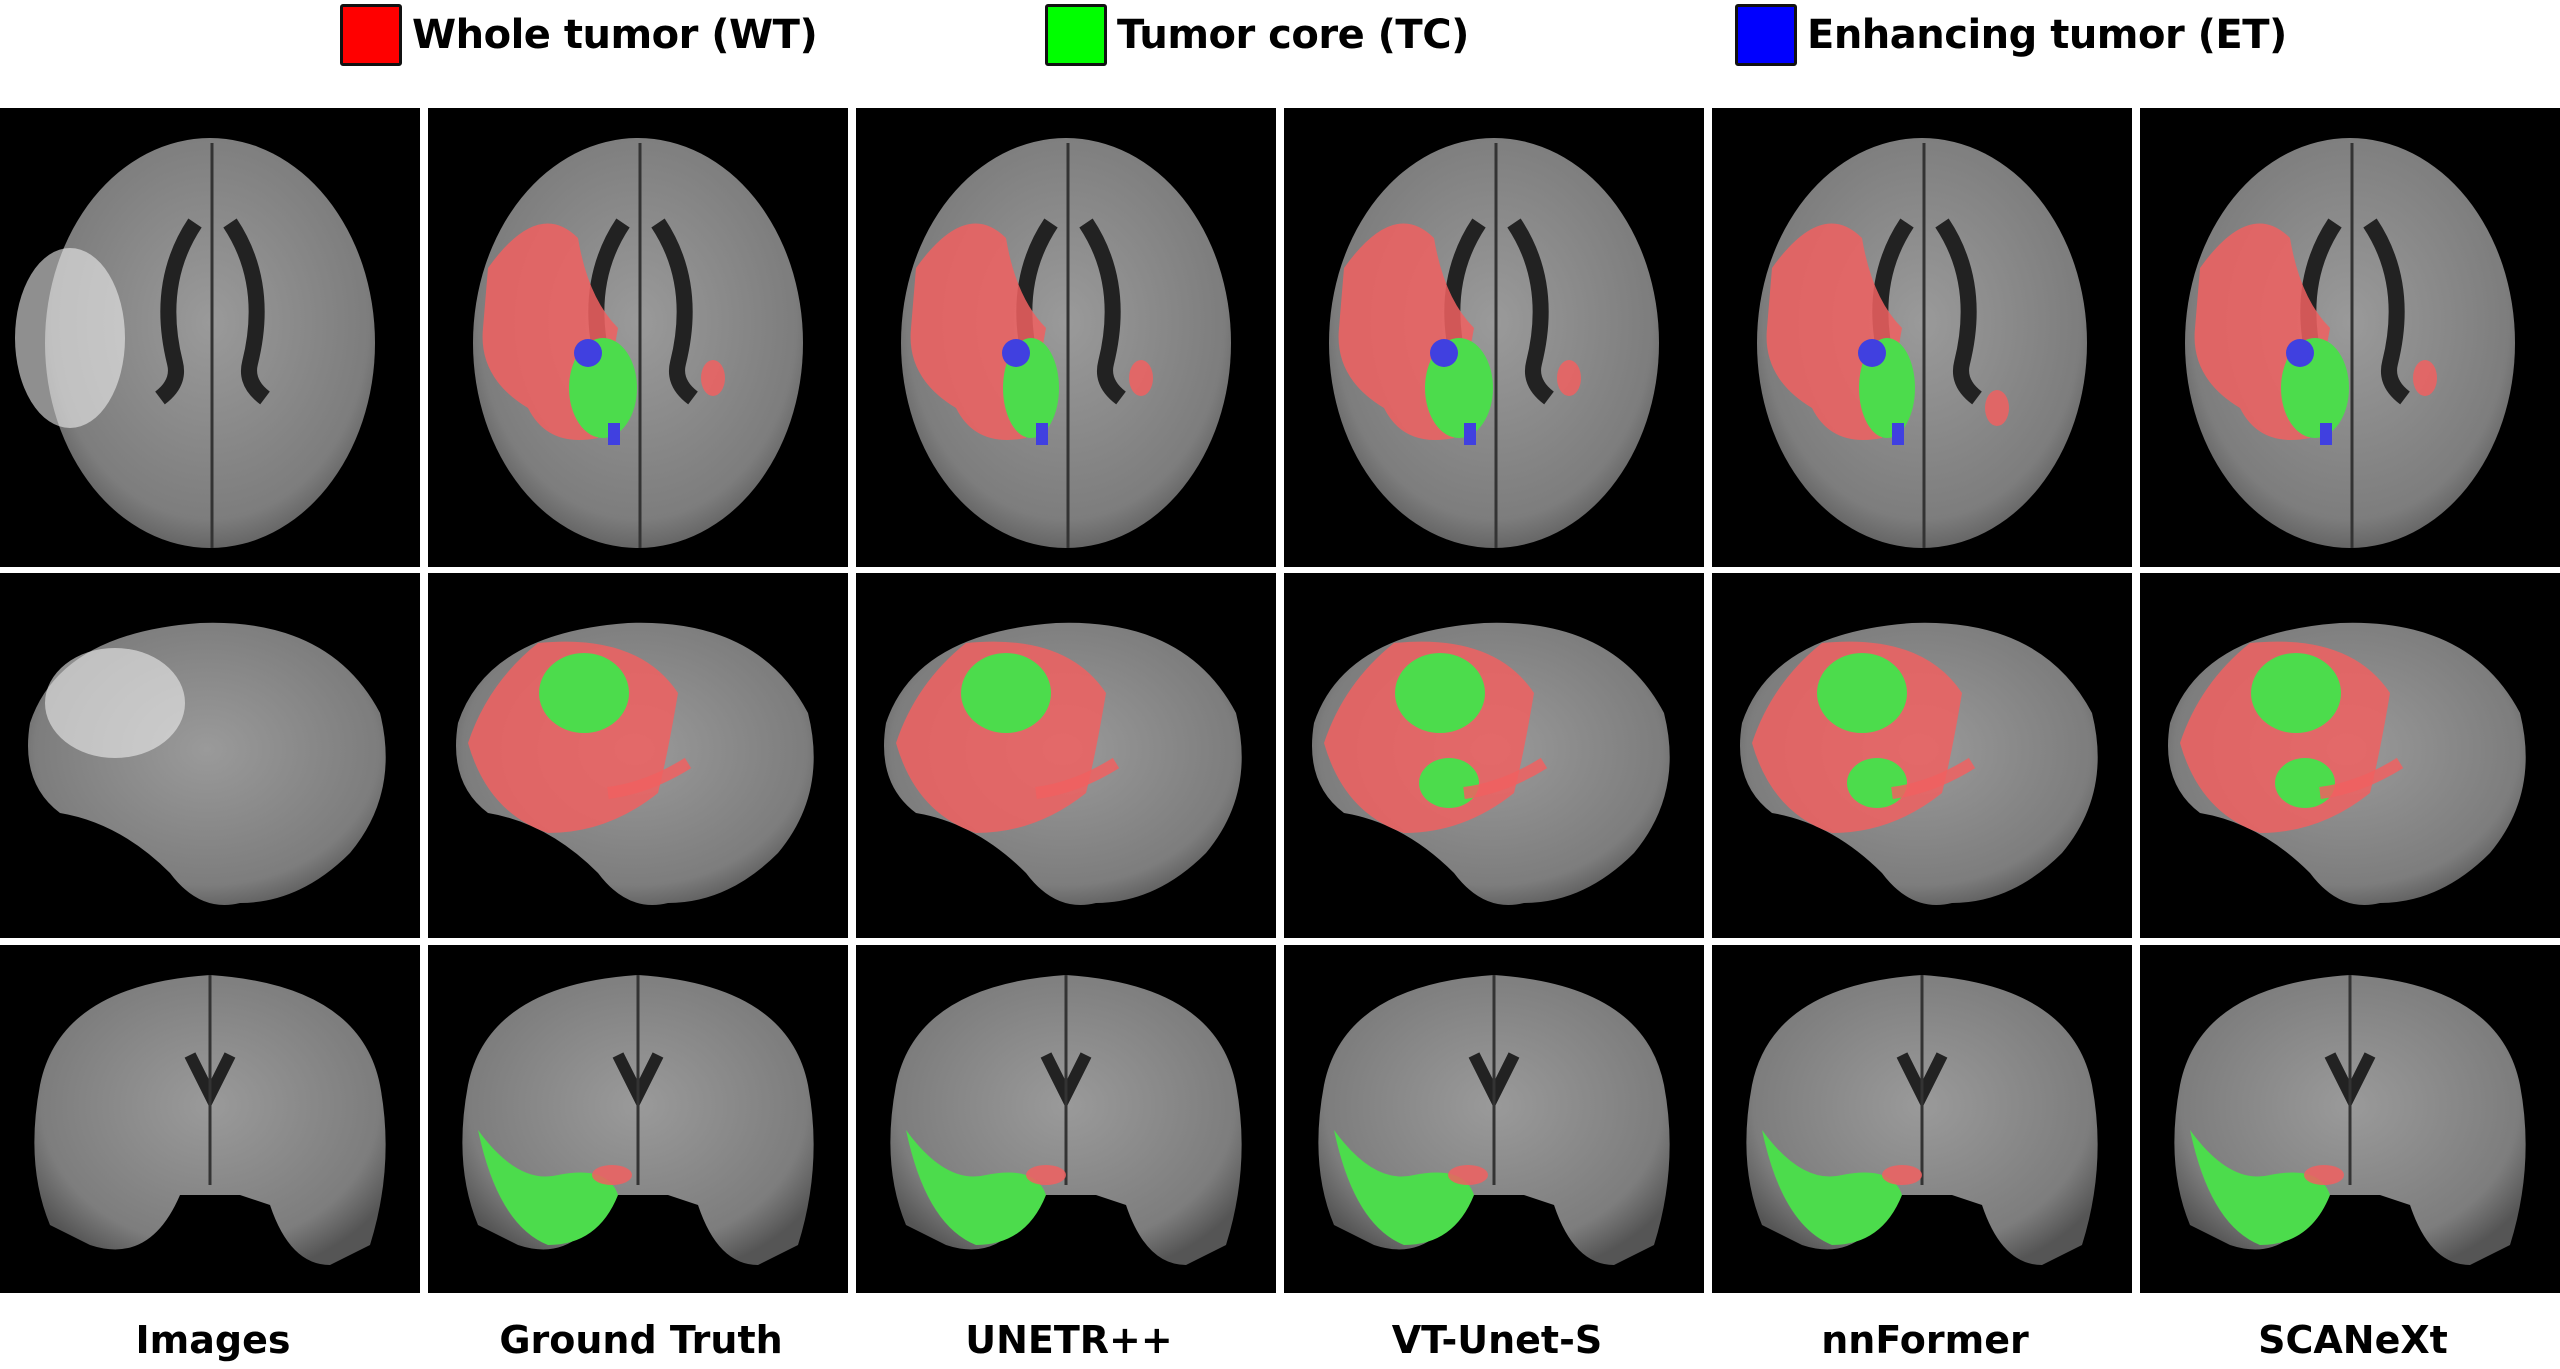 This screenshot has height=1369, width=2560. Describe the element at coordinates (2047, 35) in the screenshot. I see `legend-label: Enhancing tumor (ET)` at that location.